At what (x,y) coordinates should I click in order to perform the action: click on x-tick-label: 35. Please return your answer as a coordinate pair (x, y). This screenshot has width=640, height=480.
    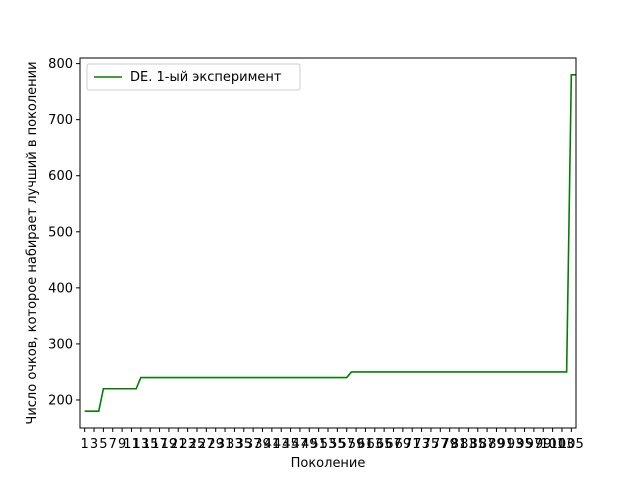
    Looking at the image, I should click on (244, 444).